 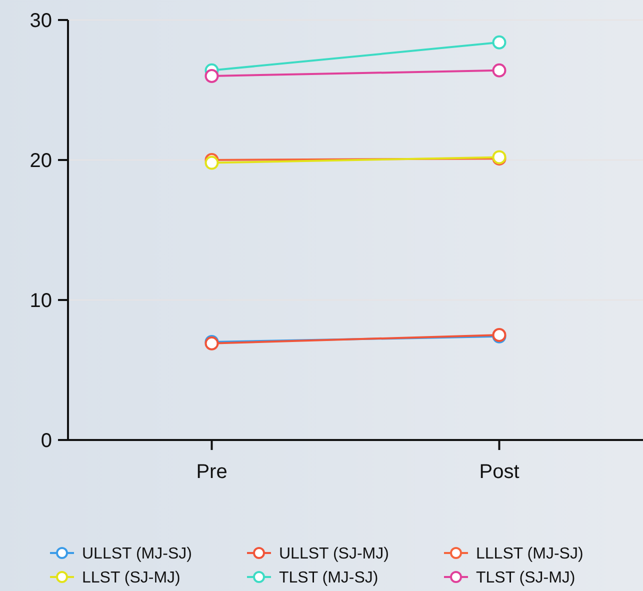 What do you see at coordinates (131, 578) in the screenshot?
I see `legend-label: LLST (SJ-MJ)` at bounding box center [131, 578].